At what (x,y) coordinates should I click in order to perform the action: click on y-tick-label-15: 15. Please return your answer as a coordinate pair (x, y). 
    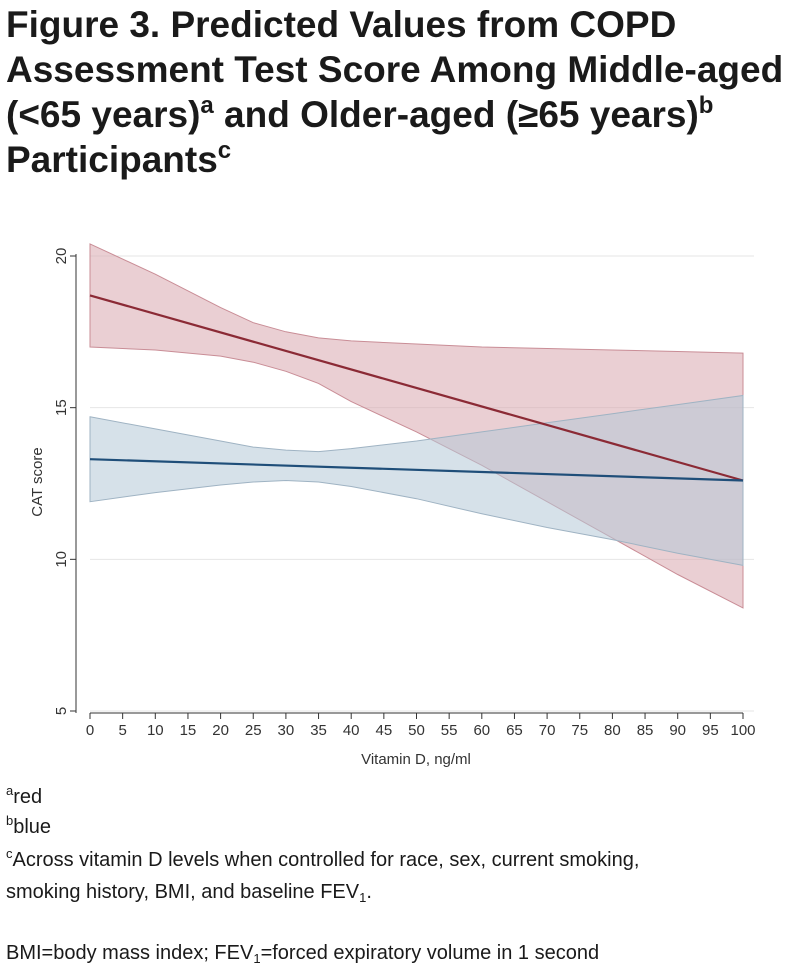
    Looking at the image, I should click on (61, 407).